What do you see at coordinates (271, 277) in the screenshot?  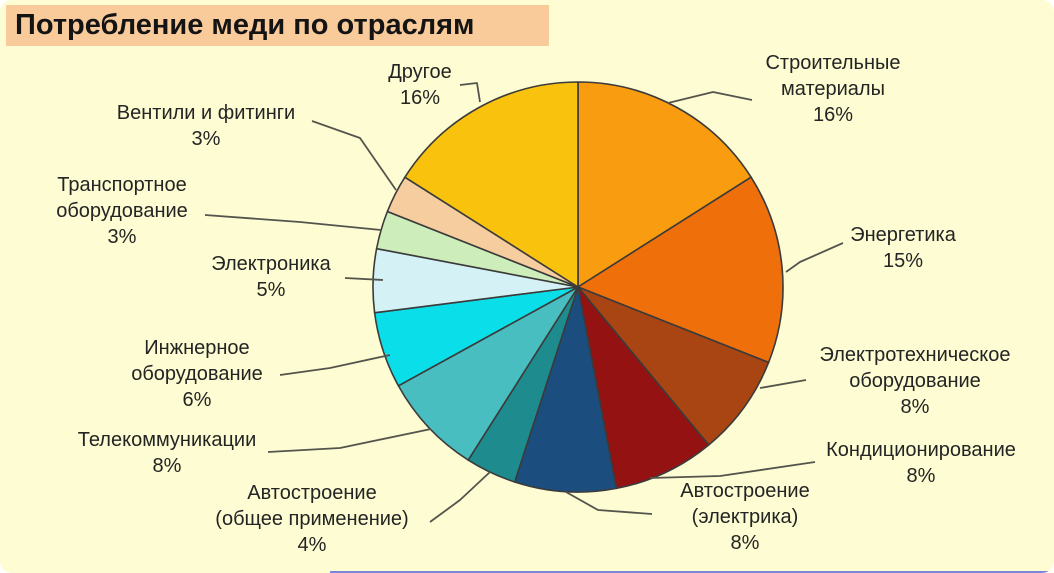 I see `slice-label-9: Электроника 5%` at bounding box center [271, 277].